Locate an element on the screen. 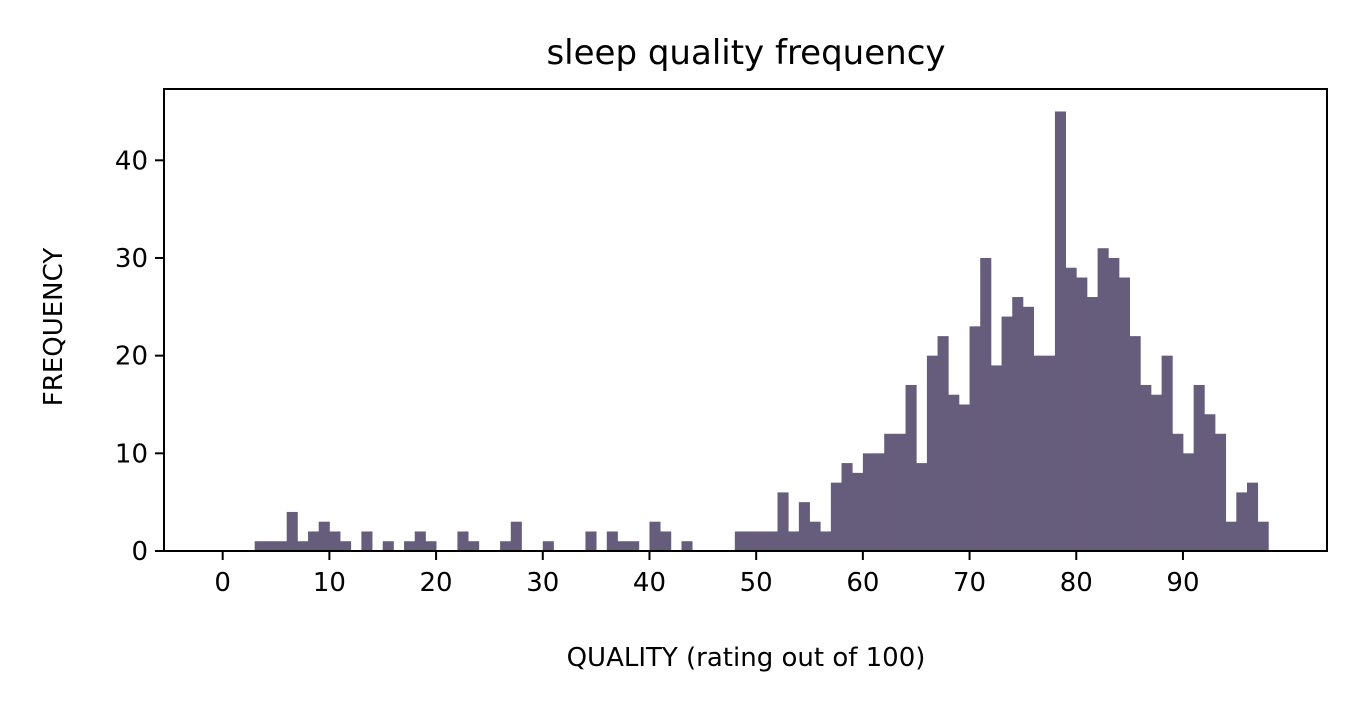  y-tick-label: 0 is located at coordinates (139, 552).